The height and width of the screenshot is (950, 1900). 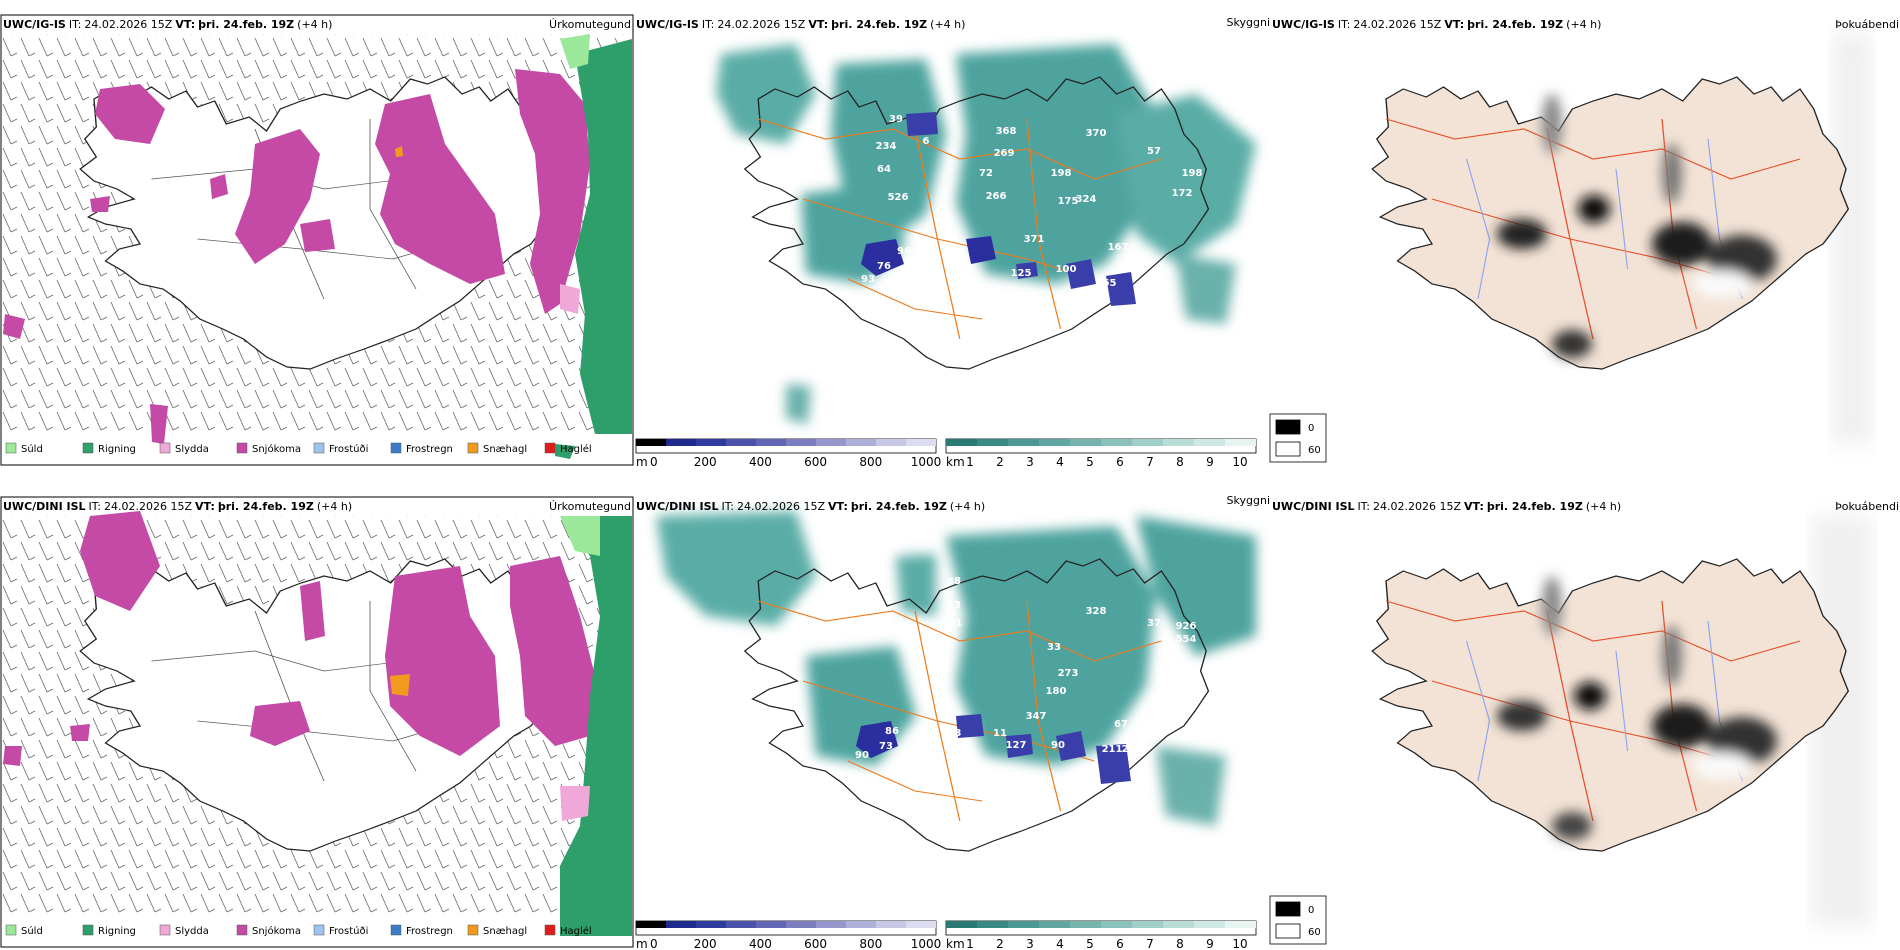 What do you see at coordinates (1248, 22) in the screenshot?
I see `panel-title: Skyggni` at bounding box center [1248, 22].